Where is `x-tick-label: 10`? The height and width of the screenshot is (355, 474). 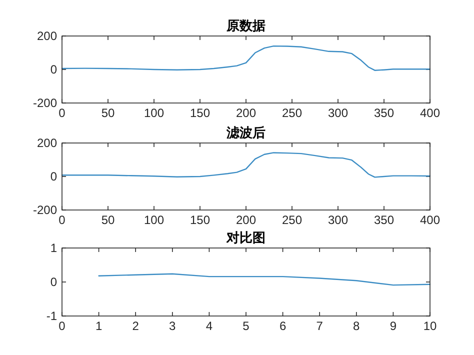
x-tick-label: 10 is located at coordinates (430, 326).